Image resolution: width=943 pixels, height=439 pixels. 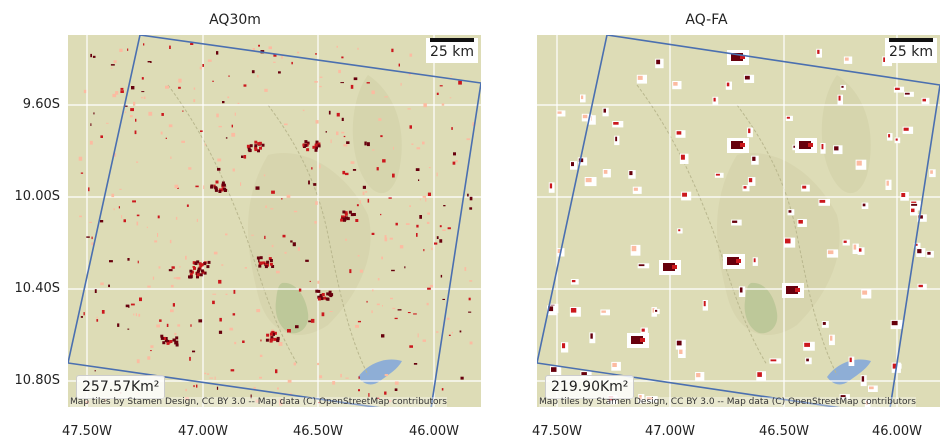 I want to click on burned-area-total: 257.57Km², so click(x=121, y=387).